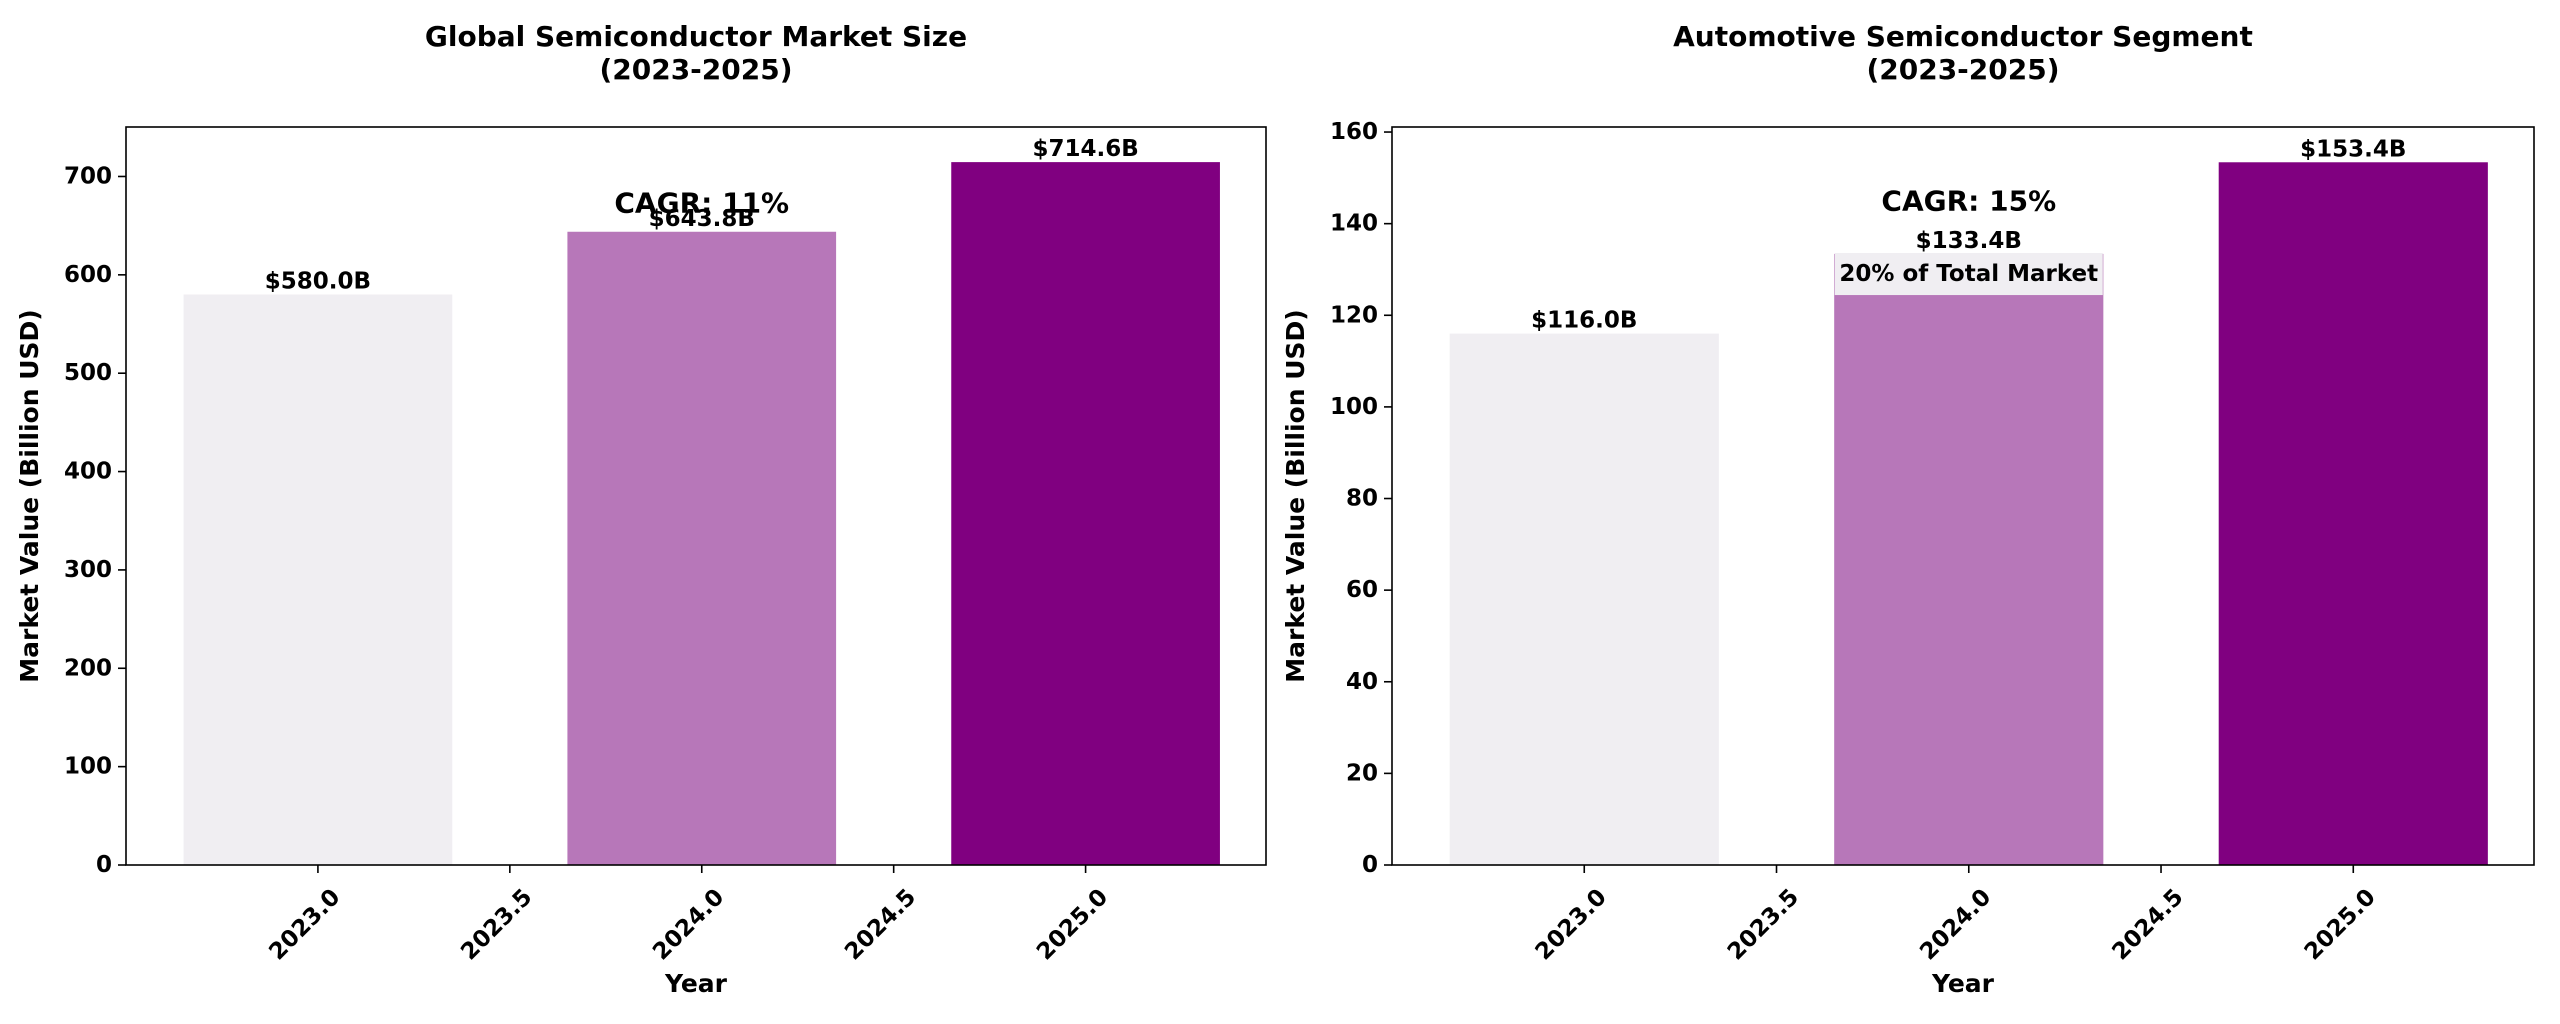  Describe the element at coordinates (88, 275) in the screenshot. I see `y-tick-label: 600` at that location.